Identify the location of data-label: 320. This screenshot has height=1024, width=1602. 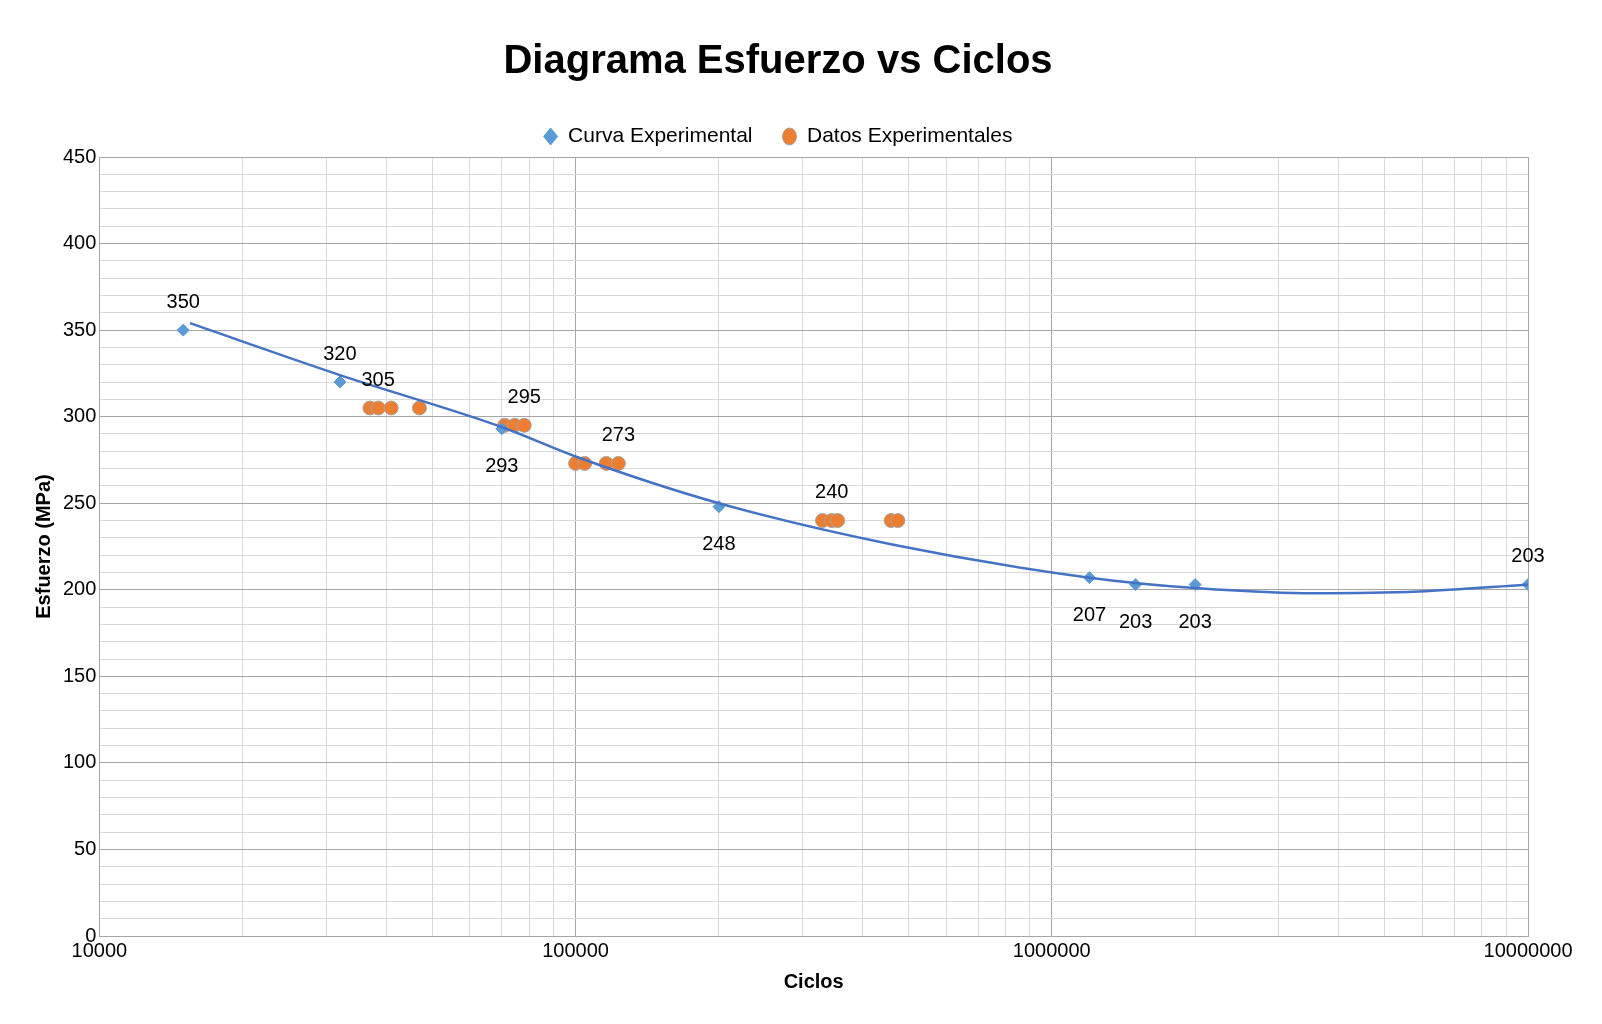
(340, 352).